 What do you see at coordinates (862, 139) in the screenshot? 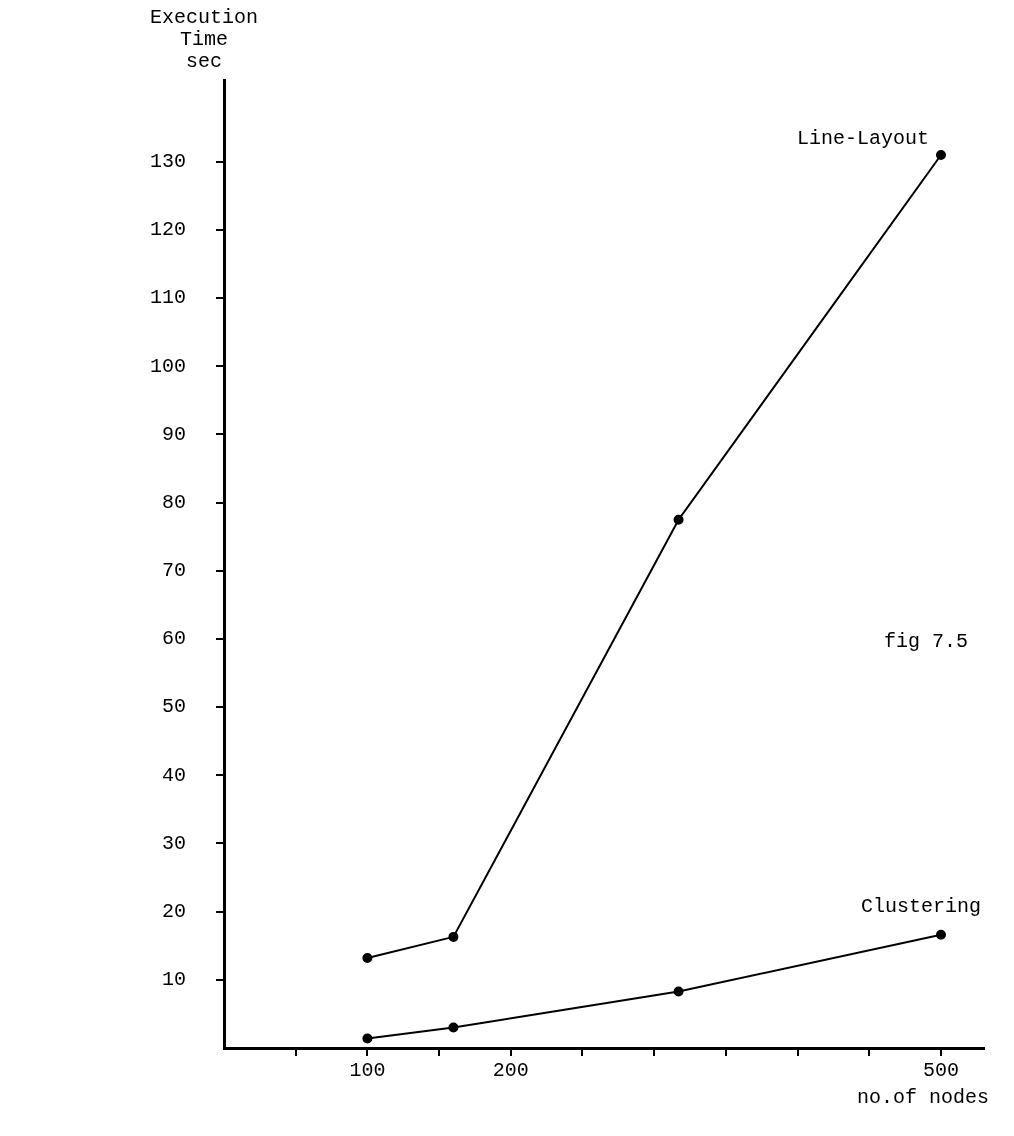
I see `series-label: Line-Layout` at bounding box center [862, 139].